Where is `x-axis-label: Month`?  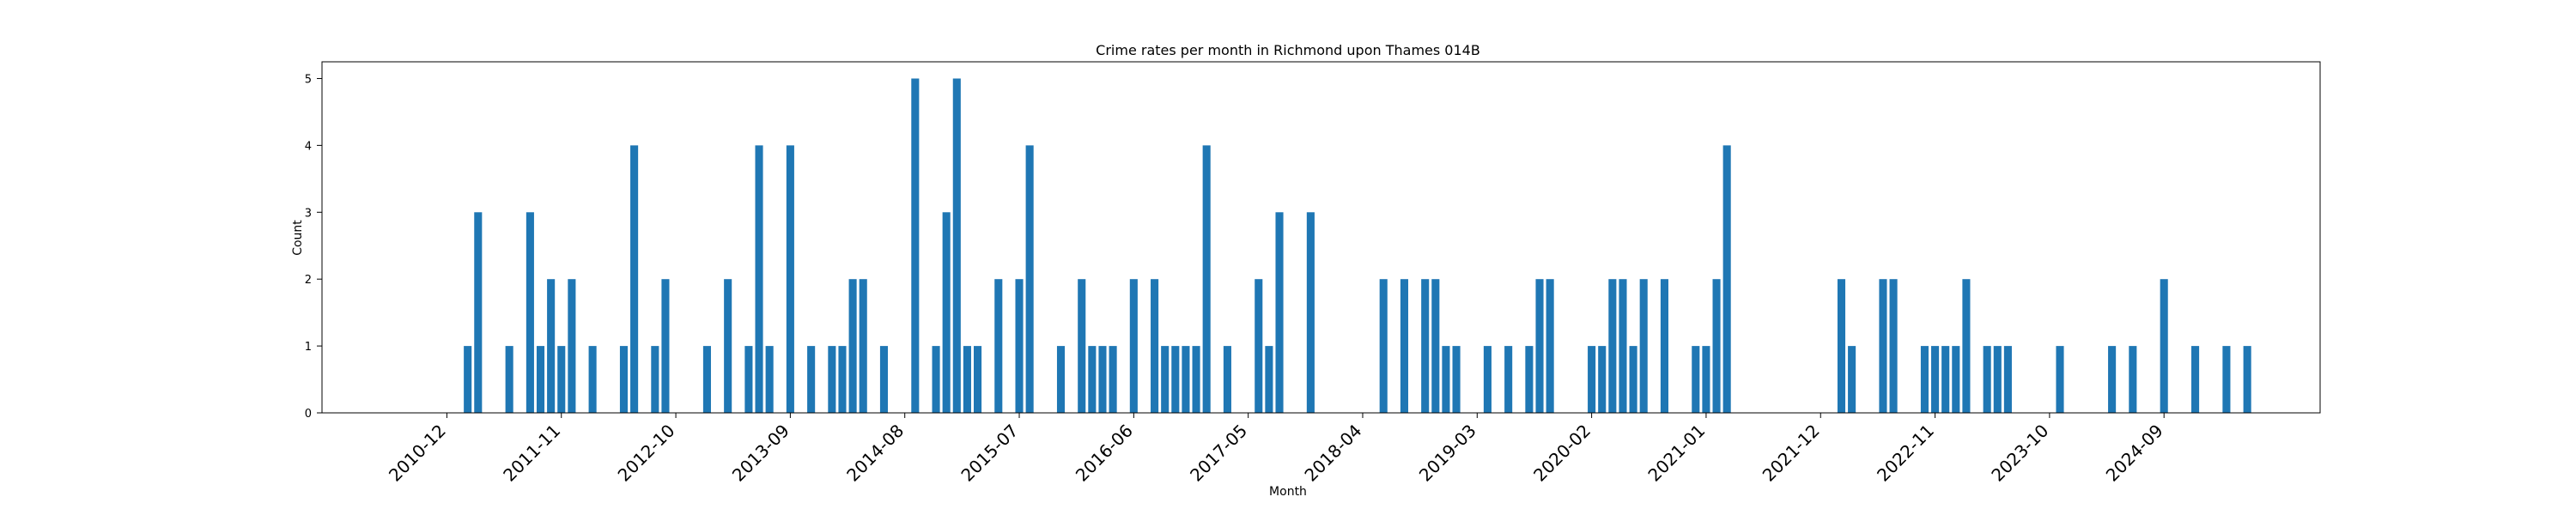 x-axis-label: Month is located at coordinates (1288, 492).